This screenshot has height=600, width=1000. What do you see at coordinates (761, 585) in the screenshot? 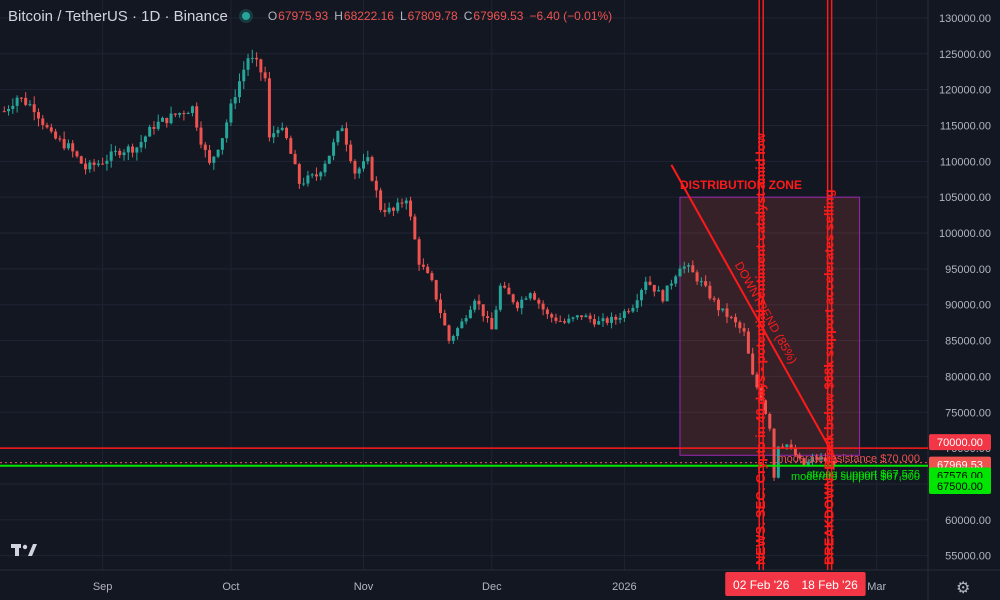
I see `event-date-label: 02 Feb '26` at bounding box center [761, 585].